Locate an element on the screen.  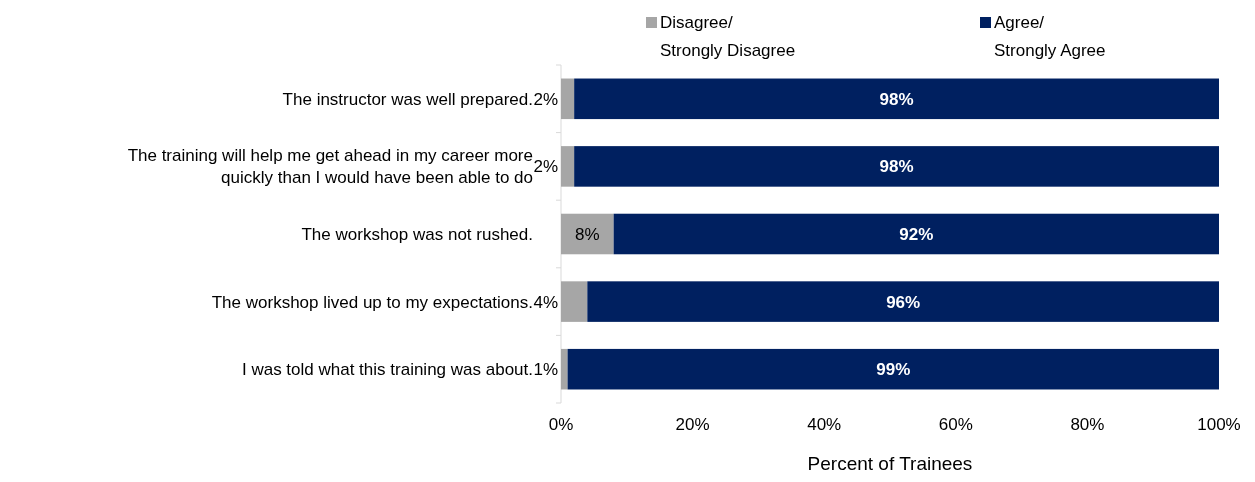
legend-label: Disagree/ Strongly Disagree is located at coordinates (728, 36).